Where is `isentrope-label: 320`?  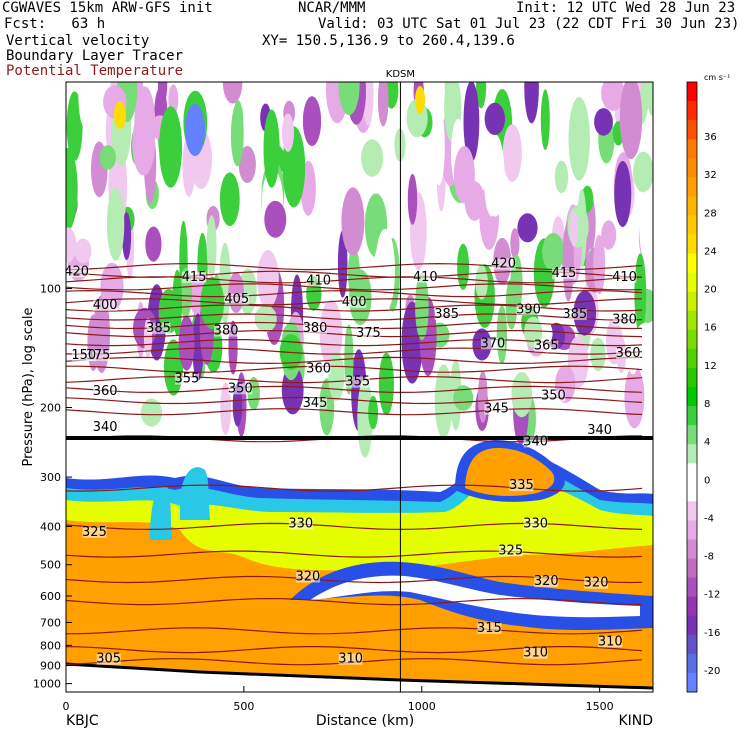 isentrope-label: 320 is located at coordinates (308, 576).